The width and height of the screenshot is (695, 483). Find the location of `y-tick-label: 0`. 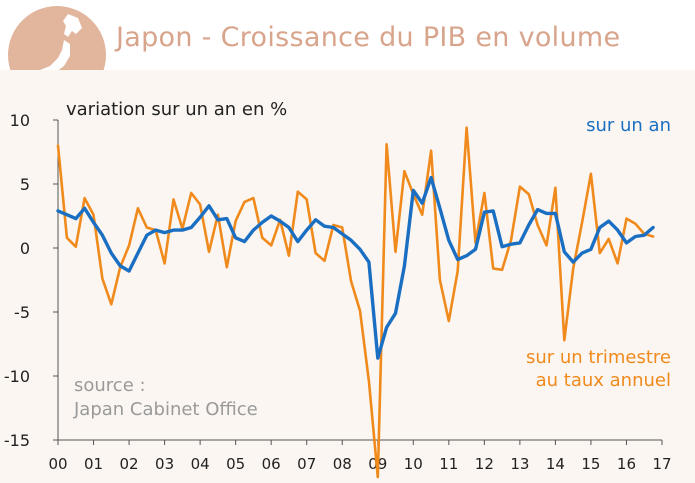

y-tick-label: 0 is located at coordinates (25, 248).